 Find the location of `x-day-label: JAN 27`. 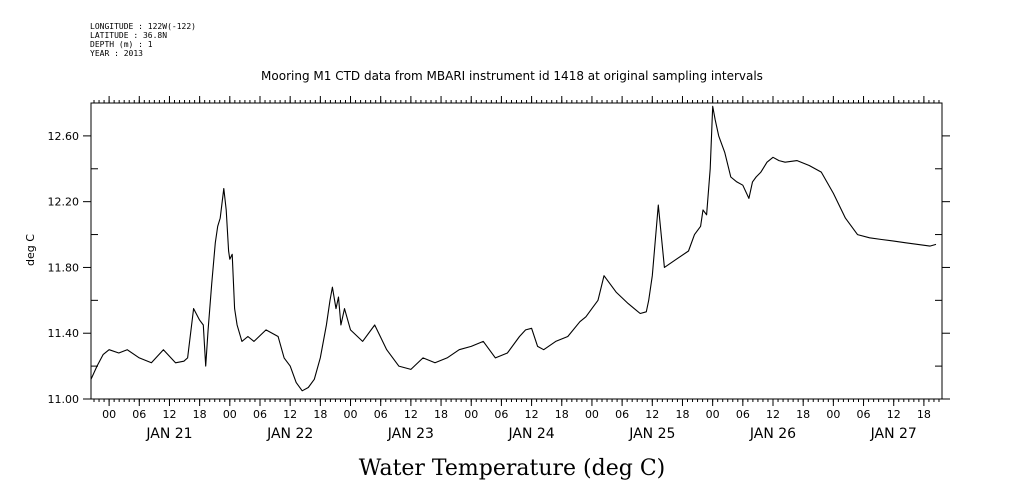

x-day-label: JAN 27 is located at coordinates (893, 434).